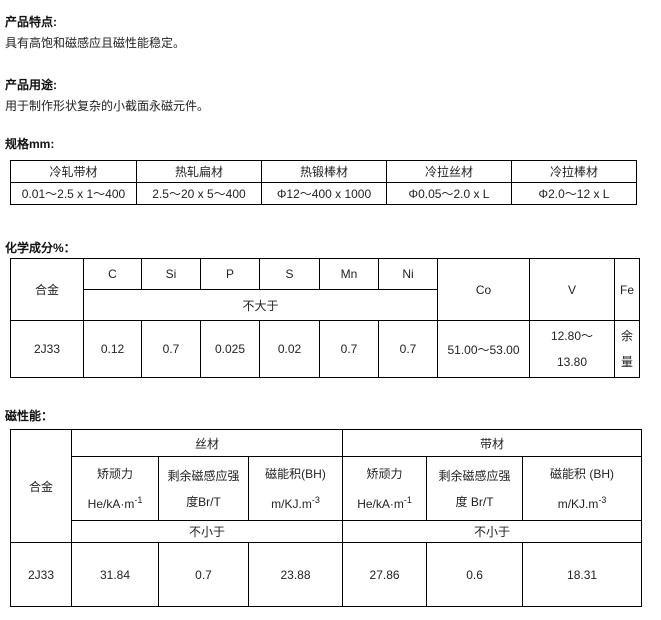 This screenshot has width=661, height=620. Describe the element at coordinates (349, 274) in the screenshot. I see `element-header: Mn` at that location.